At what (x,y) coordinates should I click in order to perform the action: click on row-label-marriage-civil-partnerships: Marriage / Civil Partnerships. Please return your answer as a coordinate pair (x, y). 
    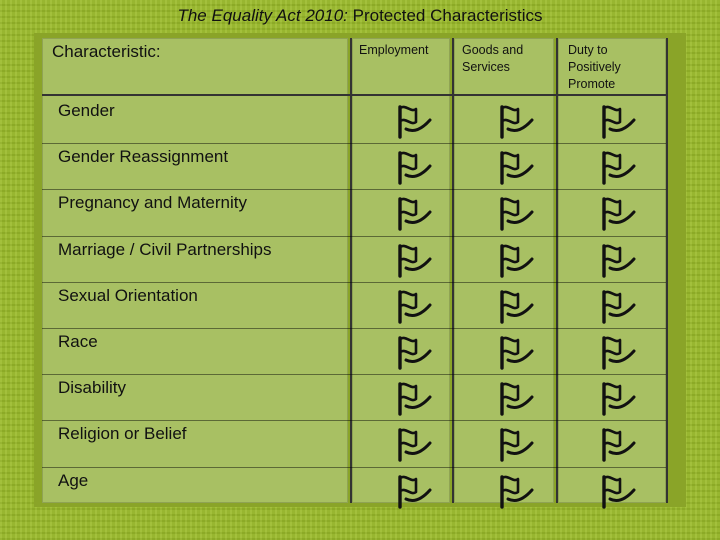
    Looking at the image, I should click on (165, 249).